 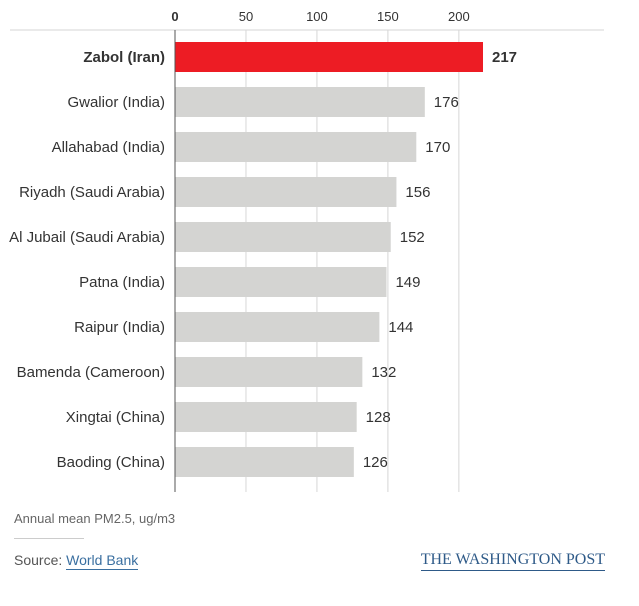 What do you see at coordinates (400, 327) in the screenshot?
I see `data-label: 144` at bounding box center [400, 327].